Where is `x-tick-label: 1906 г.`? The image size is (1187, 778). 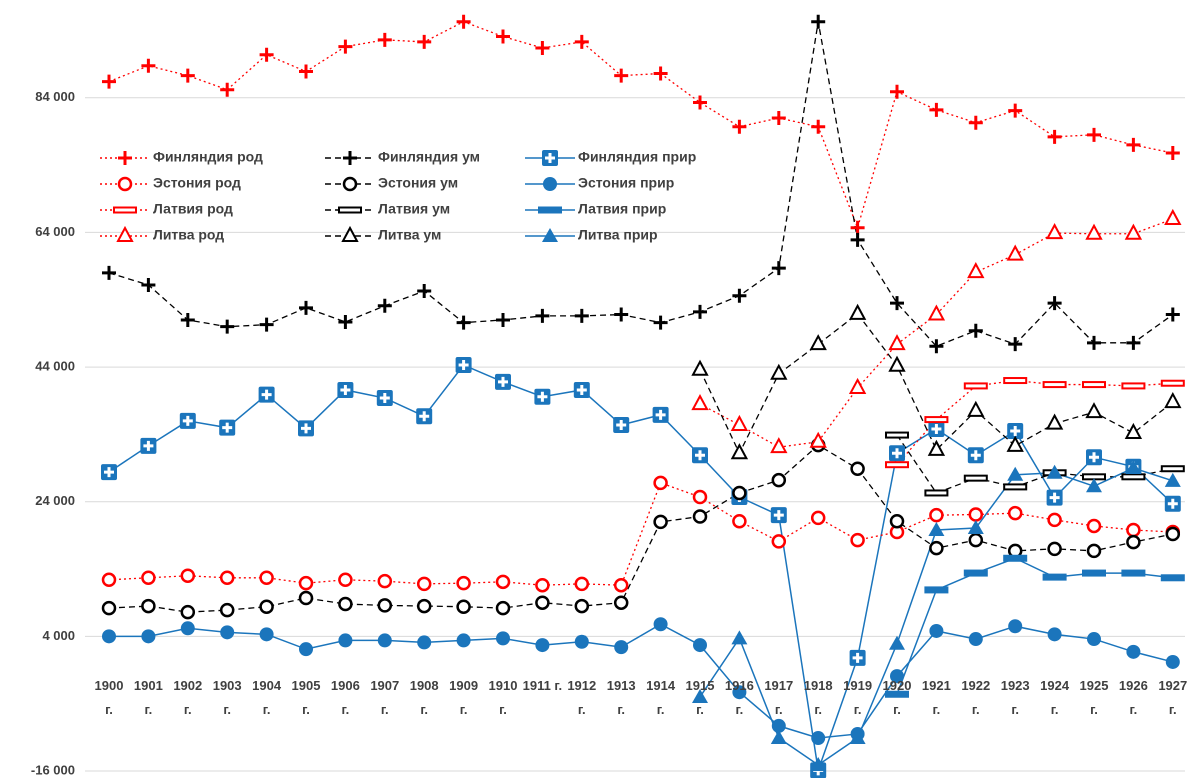 x-tick-label: 1906 г. is located at coordinates (345, 697).